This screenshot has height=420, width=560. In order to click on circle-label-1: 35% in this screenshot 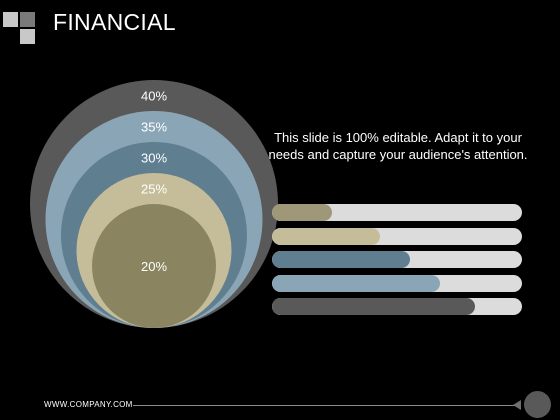, I will do `click(154, 127)`.